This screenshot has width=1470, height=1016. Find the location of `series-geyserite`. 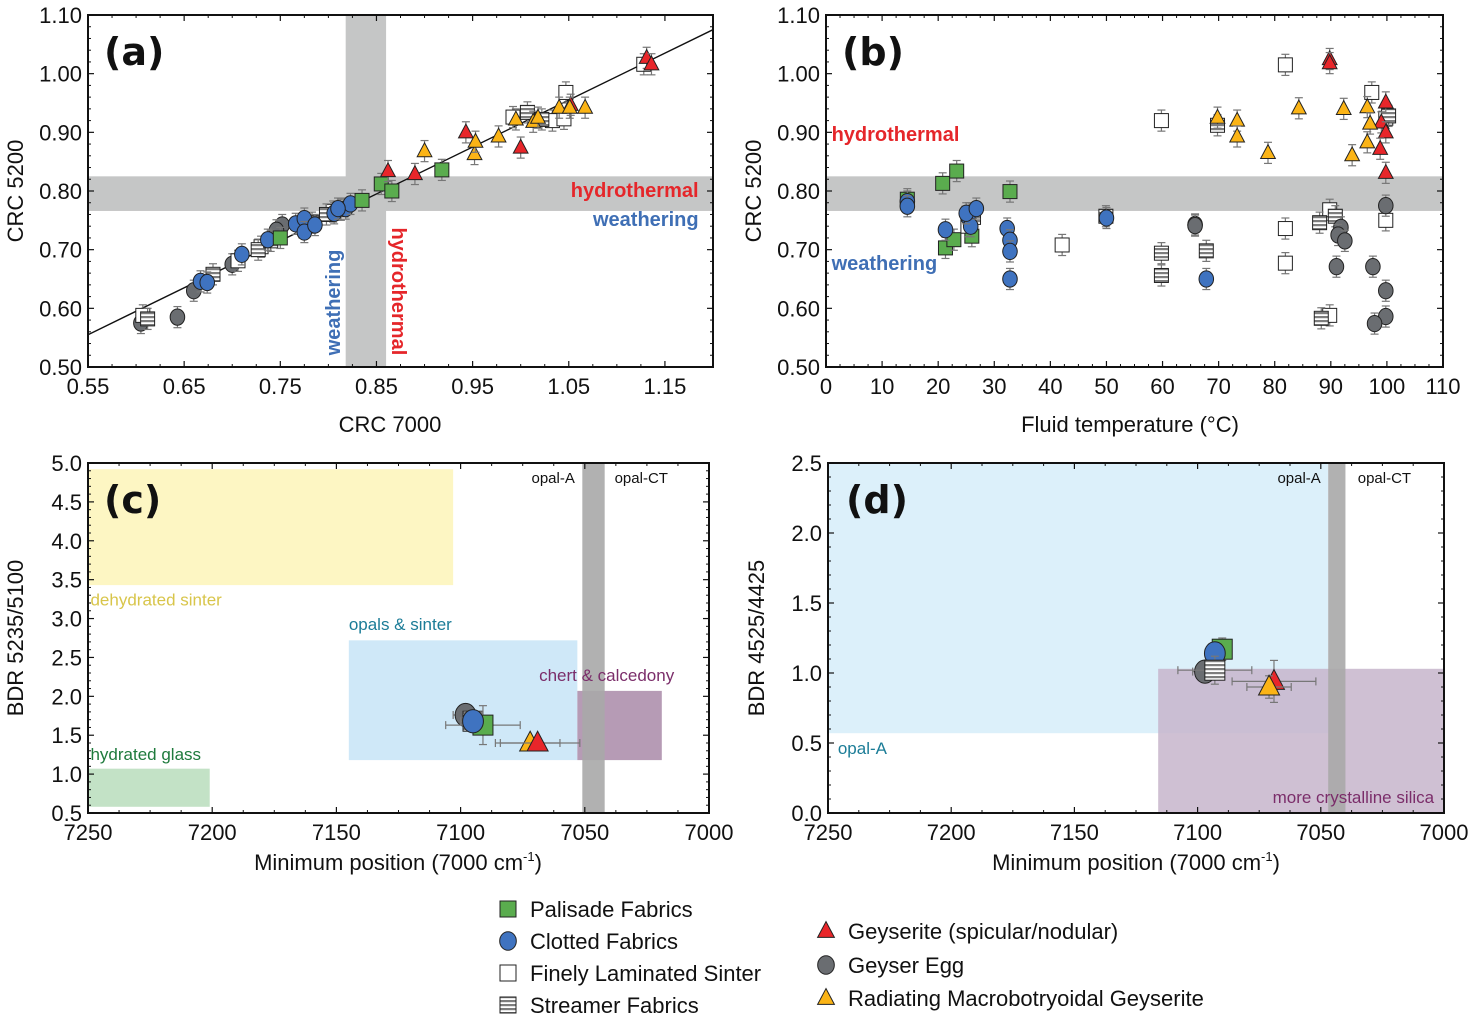

series-geyserite is located at coordinates (537, 741).